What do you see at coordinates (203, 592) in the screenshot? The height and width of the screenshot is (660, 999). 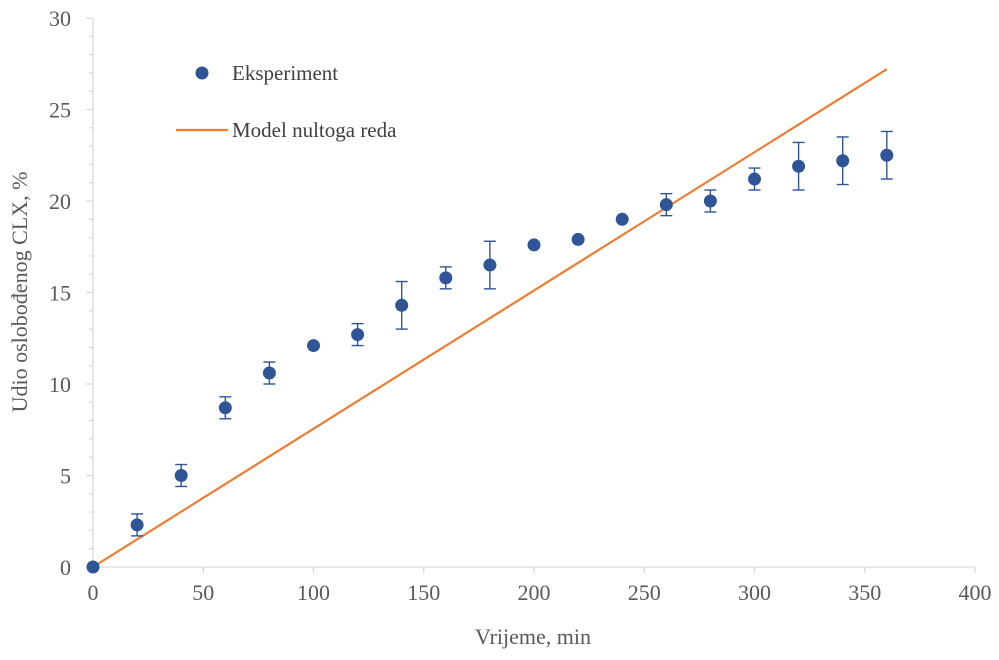 I see `x-tick-label: 50` at bounding box center [203, 592].